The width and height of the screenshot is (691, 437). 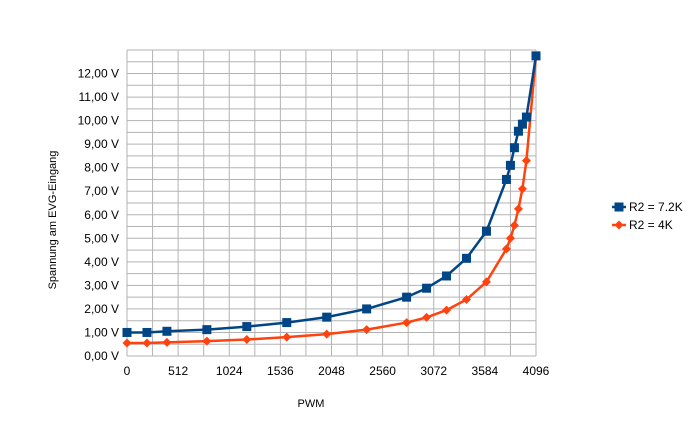 I want to click on y-tick-label: 1,00 V, so click(x=101, y=332).